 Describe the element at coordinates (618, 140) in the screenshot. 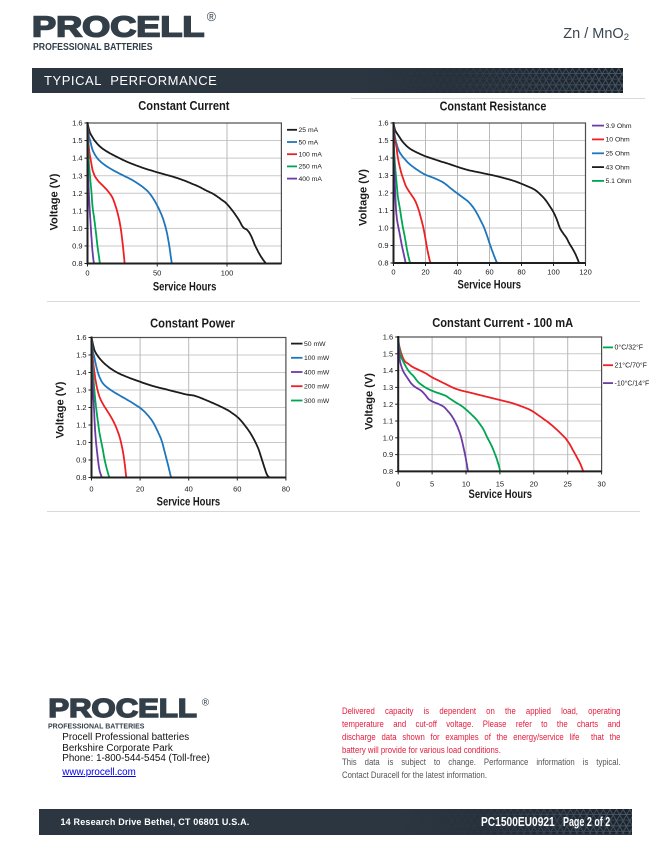

I see `svg-text: 10 Ohm` at that location.